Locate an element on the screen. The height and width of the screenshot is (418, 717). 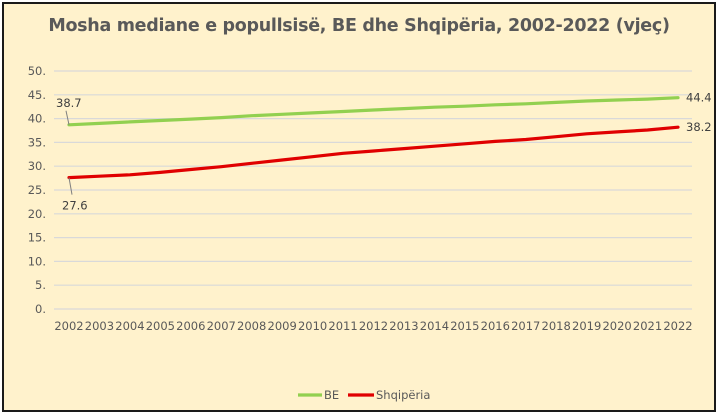
x-tick-label: 2013 is located at coordinates (403, 326).